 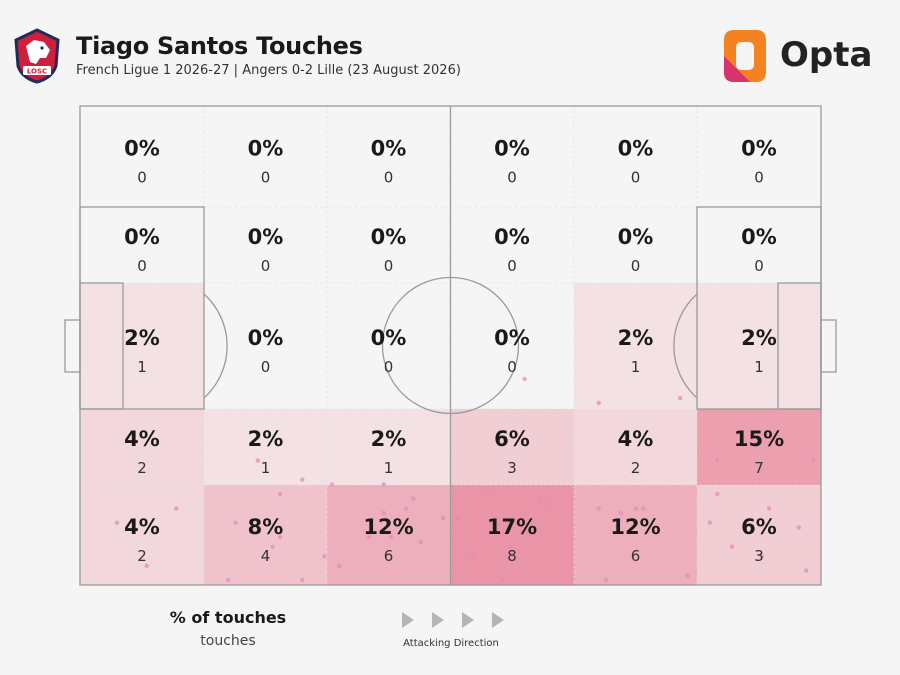 I want to click on zone-count-label: 7, so click(x=759, y=468).